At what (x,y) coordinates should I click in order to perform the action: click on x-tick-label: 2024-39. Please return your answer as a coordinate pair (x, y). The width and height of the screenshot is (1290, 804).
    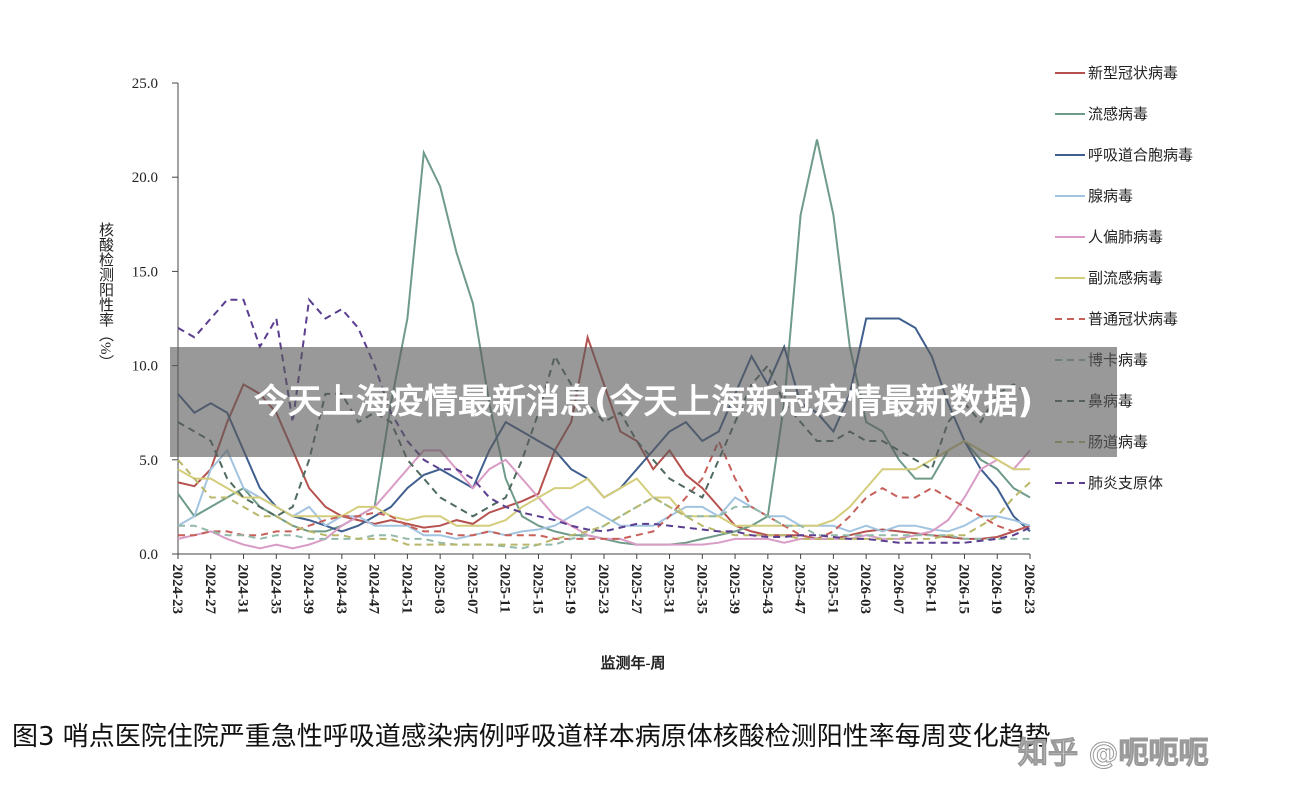
    Looking at the image, I should click on (308, 589).